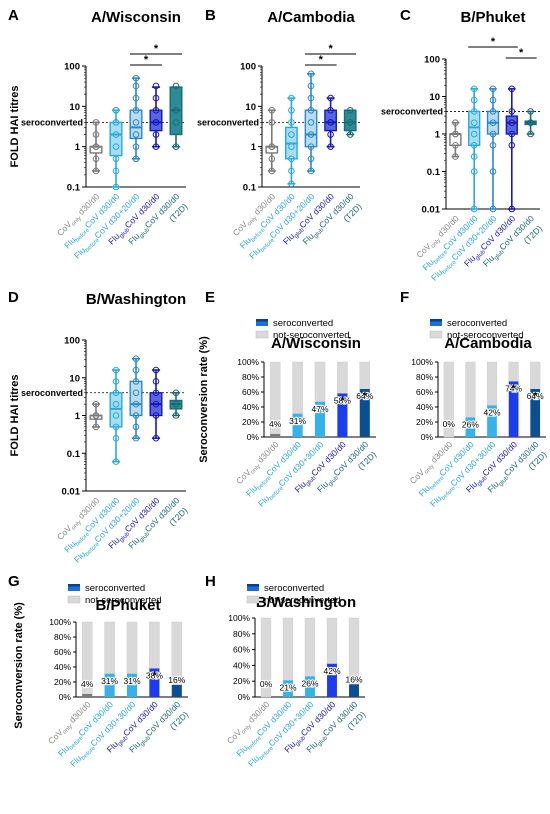 Image resolution: width=550 pixels, height=814 pixels. Describe the element at coordinates (60, 622) in the screenshot. I see `y-tick-label: 100%` at that location.